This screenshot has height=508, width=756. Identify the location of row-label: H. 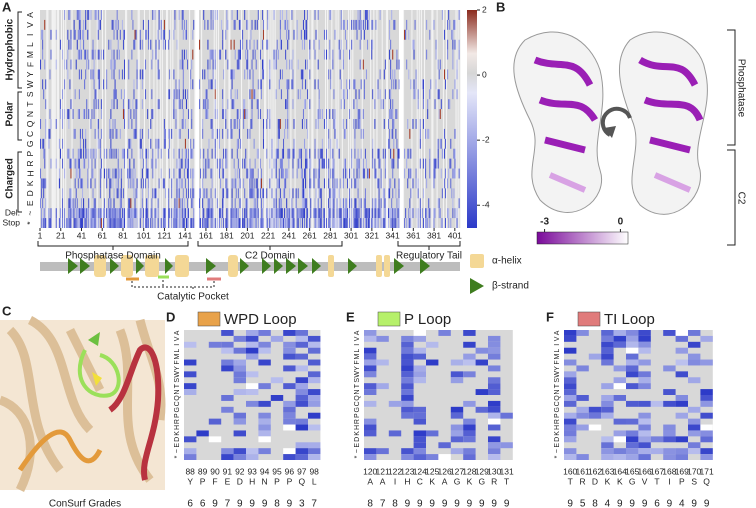
(357, 427).